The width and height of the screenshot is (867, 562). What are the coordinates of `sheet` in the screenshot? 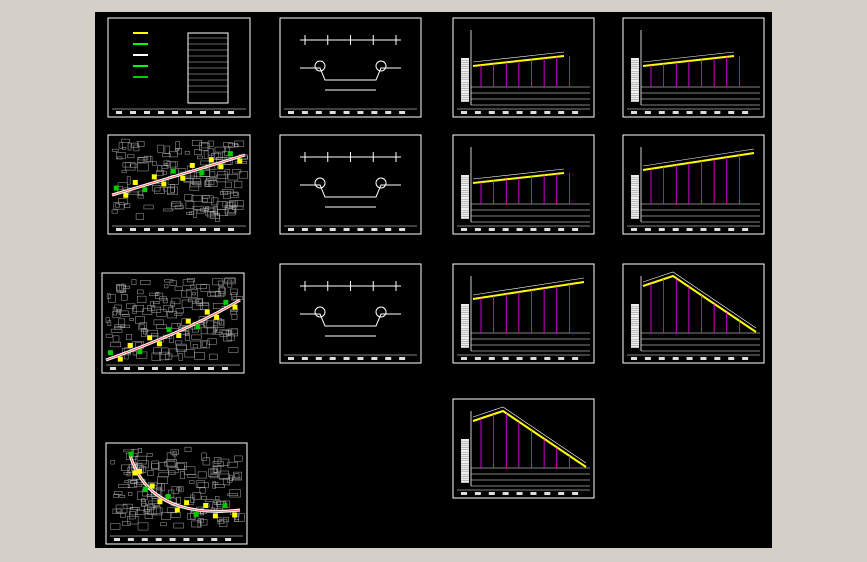 It's located at (693, 313).